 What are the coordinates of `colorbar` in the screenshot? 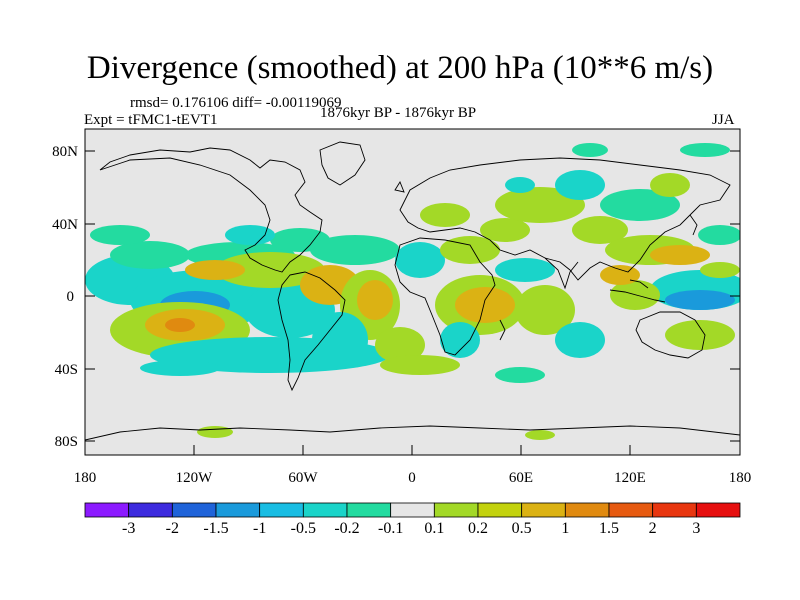 It's located at (412, 510).